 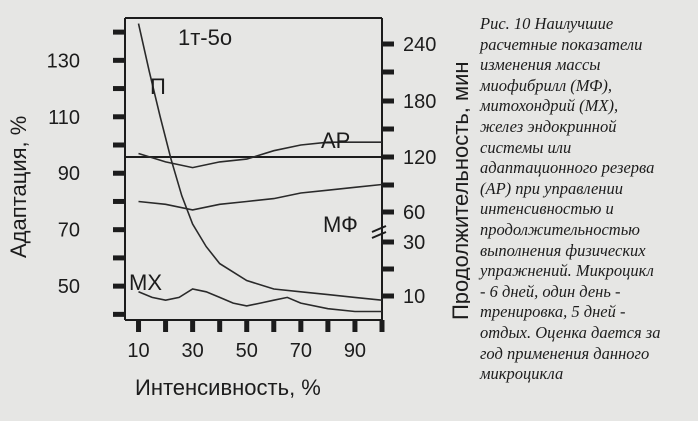 I want to click on y-left-tick-label: 70, so click(x=69, y=231).